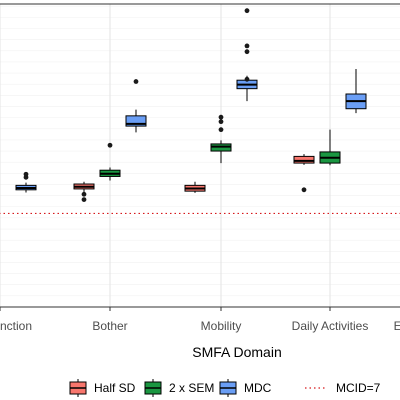 The width and height of the screenshot is (400, 400). Describe the element at coordinates (115, 388) in the screenshot. I see `legend-label: Half SD` at that location.